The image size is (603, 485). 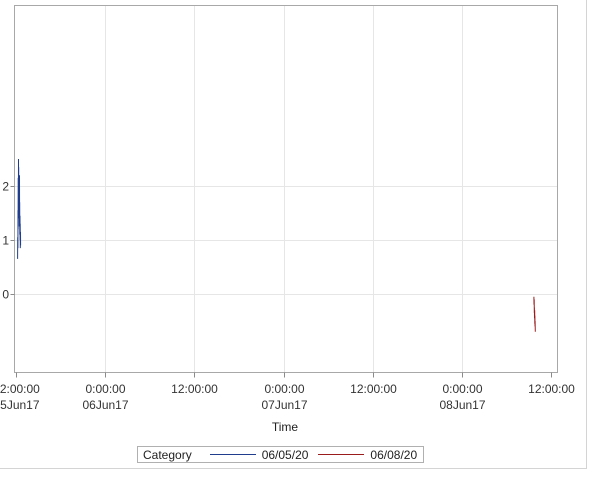 I want to click on y-tick-label: 1, so click(x=5, y=241).